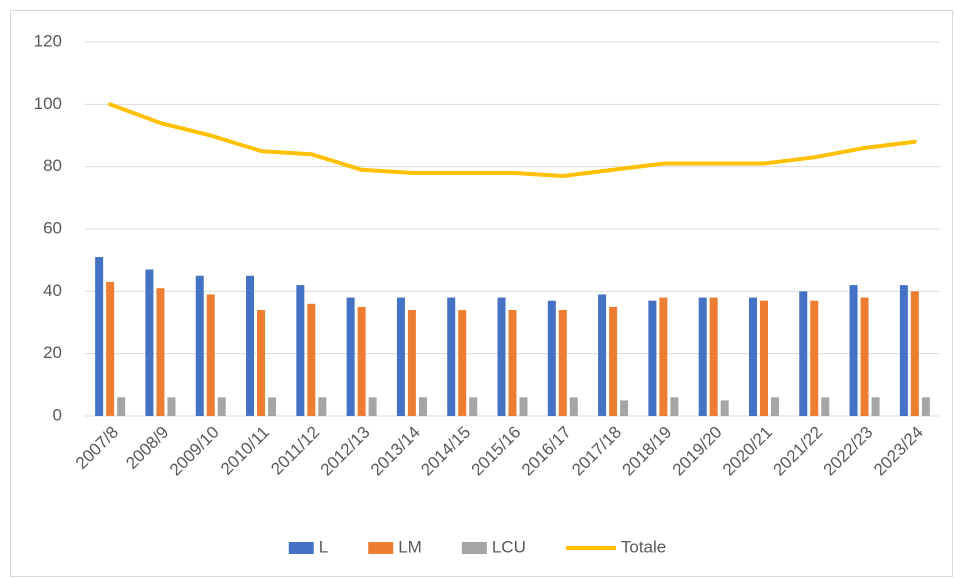 This screenshot has height=578, width=955. What do you see at coordinates (52, 227) in the screenshot?
I see `y-tick-label: 60` at bounding box center [52, 227].